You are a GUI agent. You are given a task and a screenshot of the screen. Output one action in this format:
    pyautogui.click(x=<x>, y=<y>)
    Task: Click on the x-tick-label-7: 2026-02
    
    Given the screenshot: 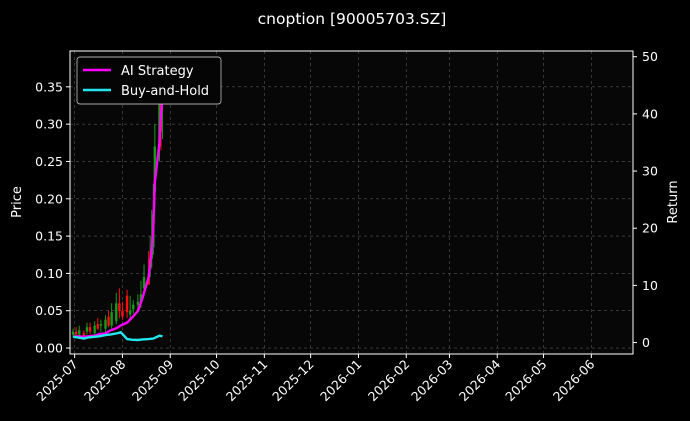 What is the action you would take?
    pyautogui.click(x=389, y=381)
    